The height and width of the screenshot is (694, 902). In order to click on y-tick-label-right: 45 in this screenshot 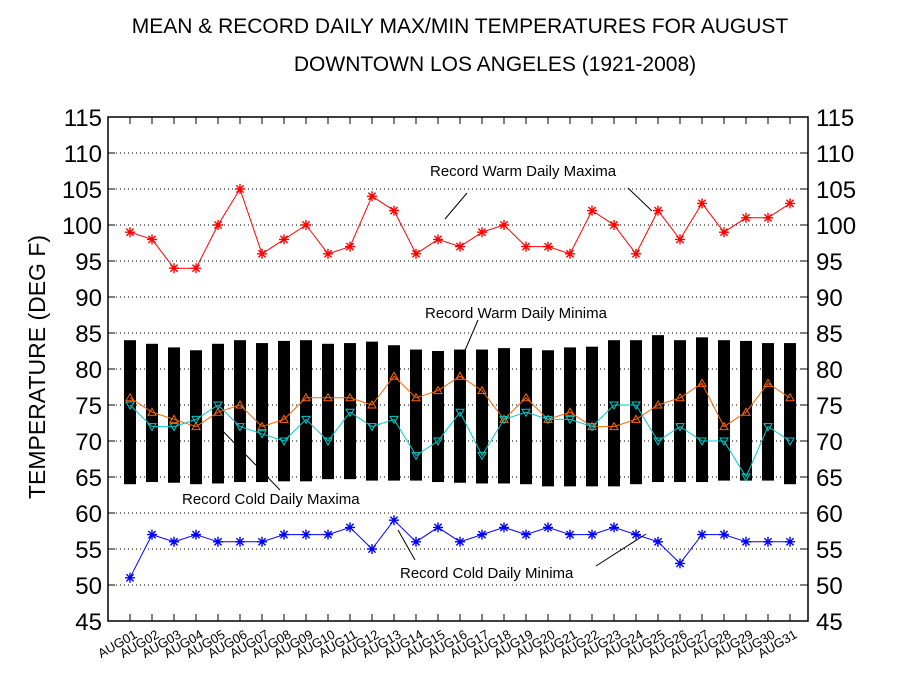, I will do `click(829, 622)`.